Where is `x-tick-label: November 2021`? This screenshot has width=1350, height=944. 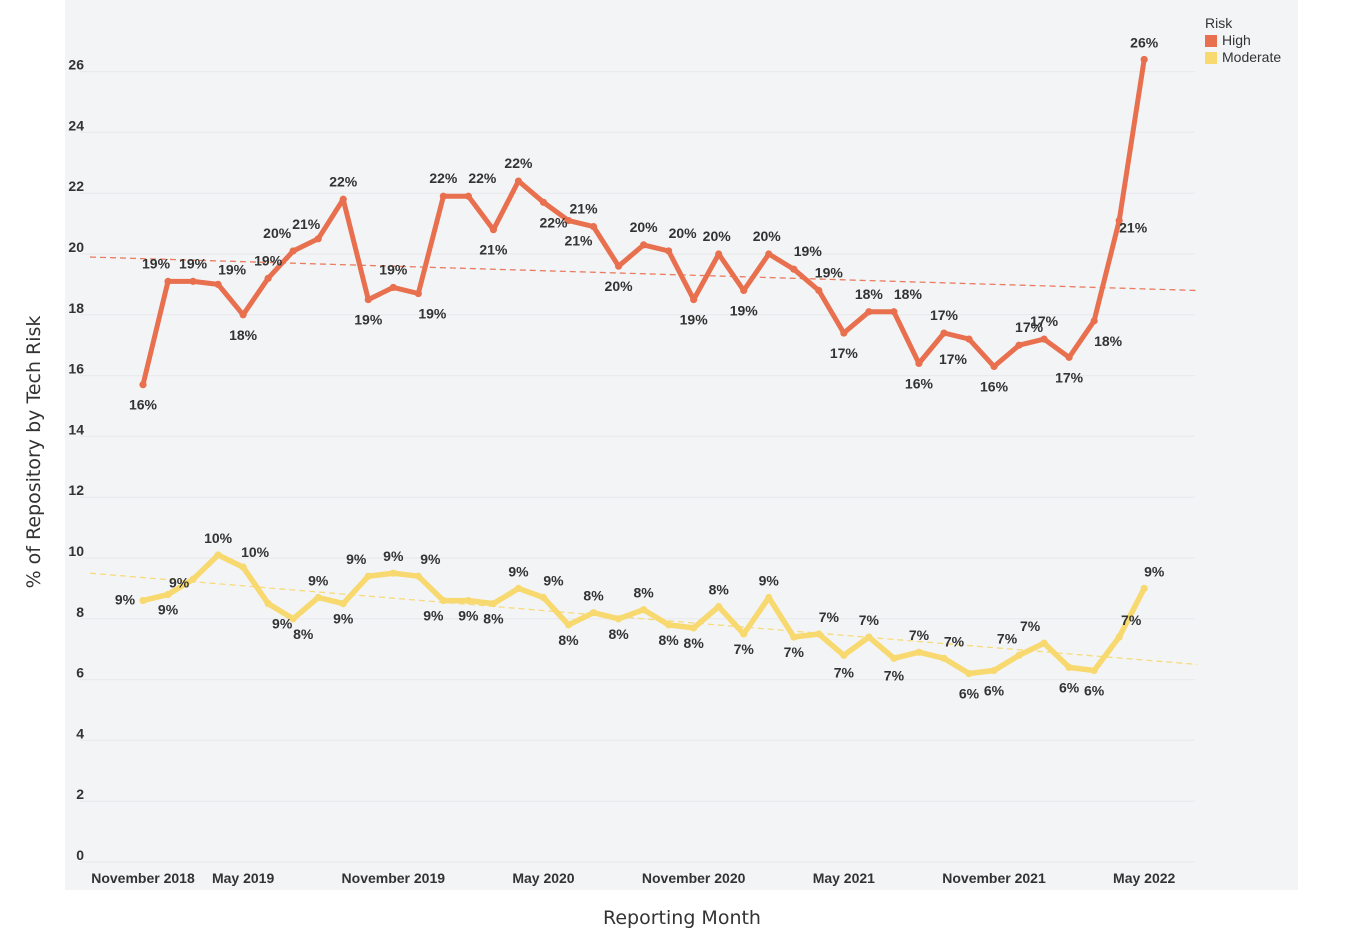 x-tick-label: November 2021 is located at coordinates (994, 878).